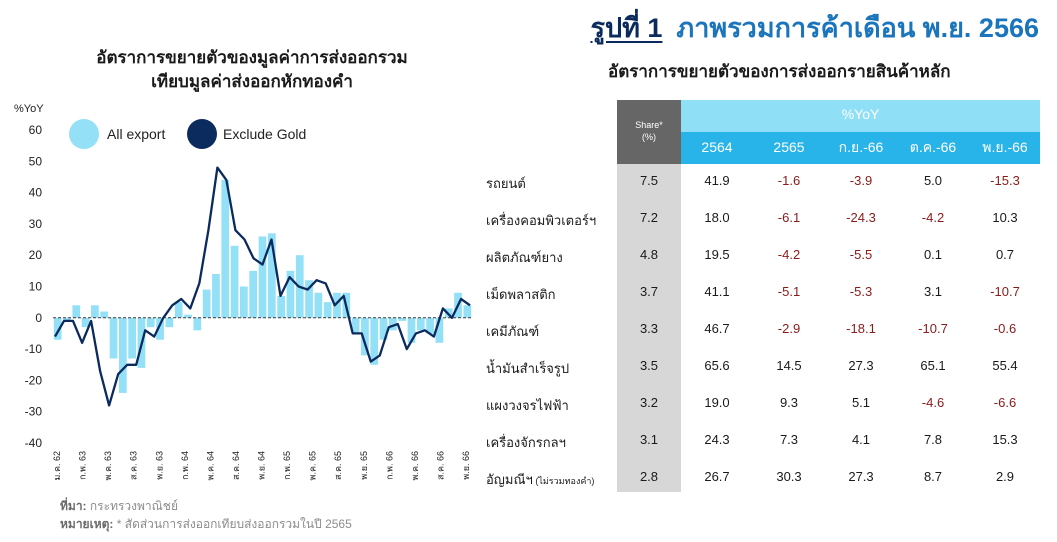 The image size is (1057, 542). I want to click on table-row: เม็ดพลาสติก 3.7 41.1 -5.1 -5.3 3.1 -10.7, so click(759, 293).